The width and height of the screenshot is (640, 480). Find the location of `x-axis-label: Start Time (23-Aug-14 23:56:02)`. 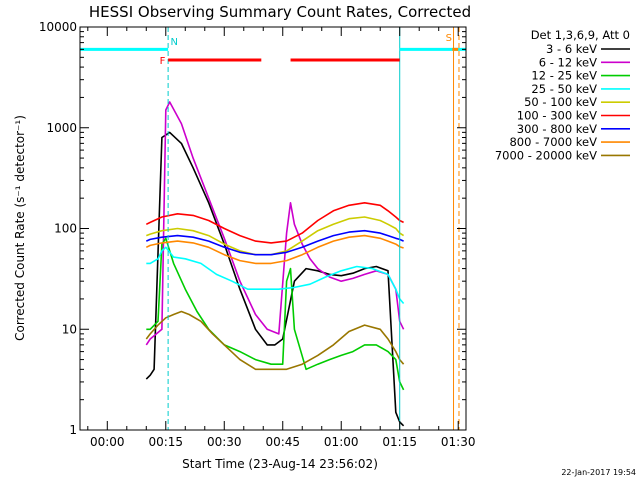

x-axis-label: Start Time (23-Aug-14 23:56:02) is located at coordinates (280, 464).